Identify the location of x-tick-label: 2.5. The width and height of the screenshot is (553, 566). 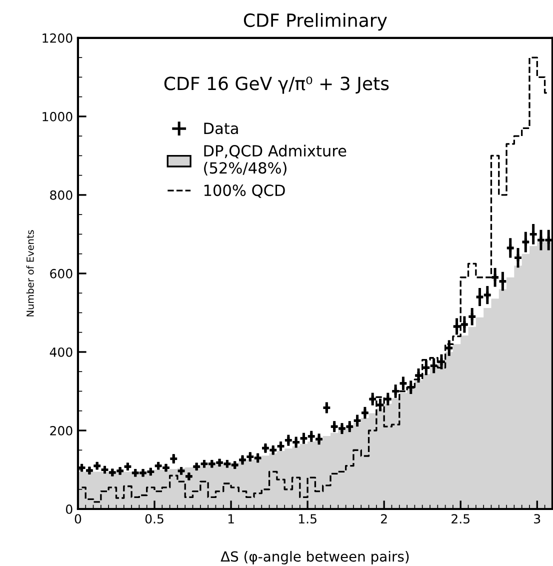
(461, 519).